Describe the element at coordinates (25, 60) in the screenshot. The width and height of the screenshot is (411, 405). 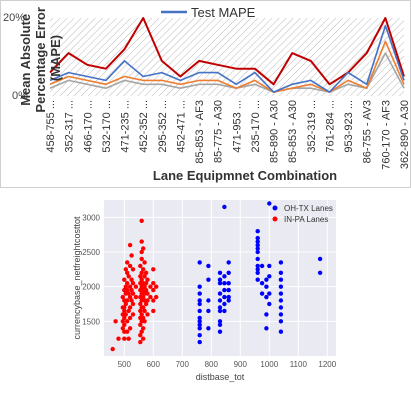
I see `y-axis-label-line1: Mean Absolute` at that location.